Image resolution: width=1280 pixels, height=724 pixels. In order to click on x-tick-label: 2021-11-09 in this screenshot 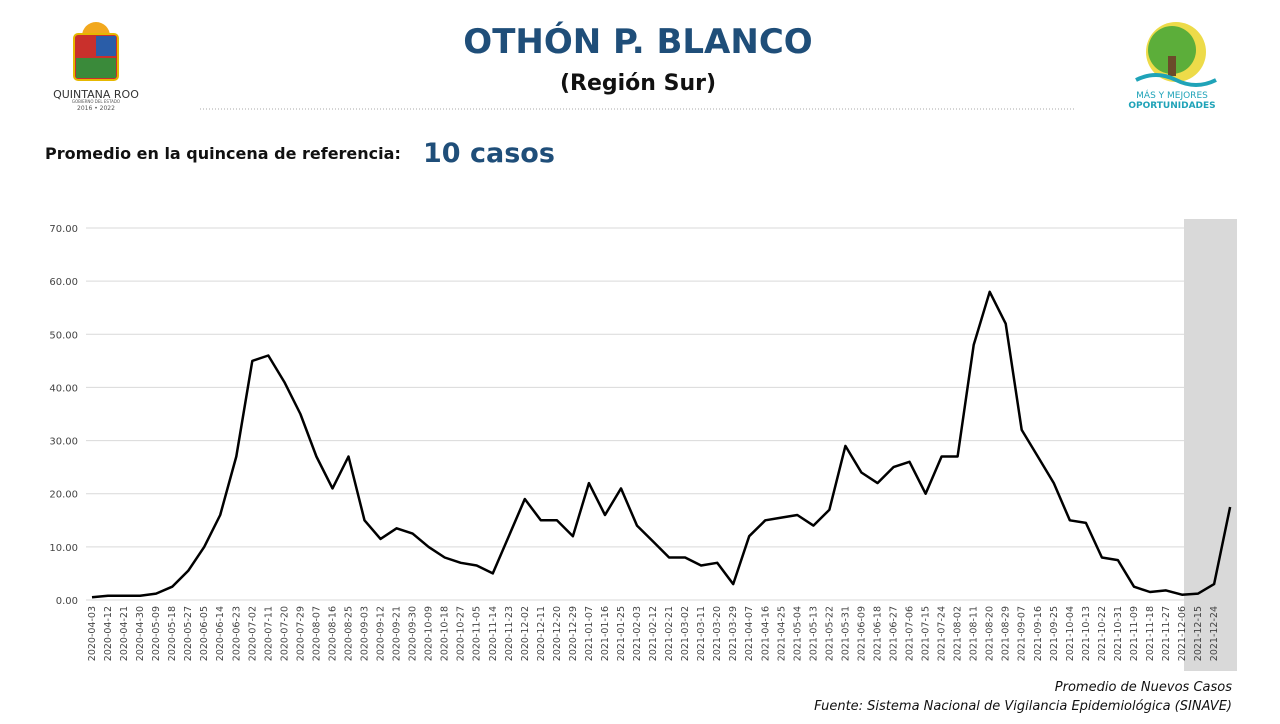, I will do `click(1134, 633)`.